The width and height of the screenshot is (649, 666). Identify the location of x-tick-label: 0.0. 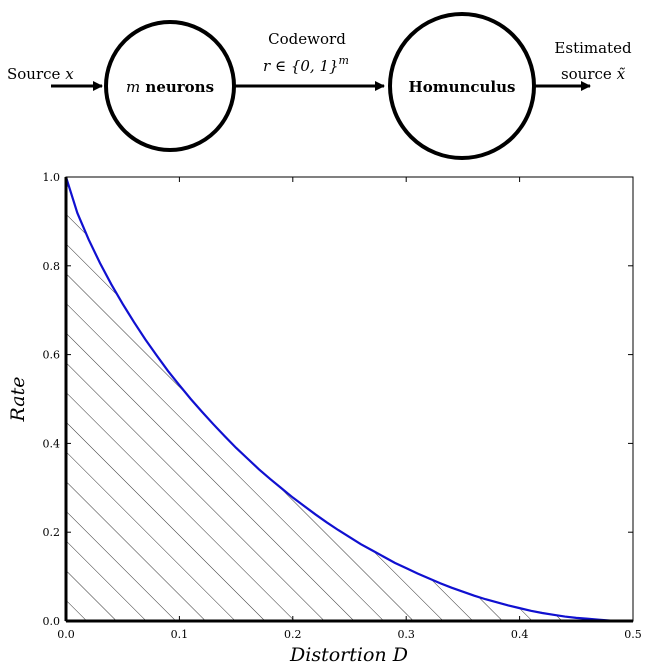
(66, 634).